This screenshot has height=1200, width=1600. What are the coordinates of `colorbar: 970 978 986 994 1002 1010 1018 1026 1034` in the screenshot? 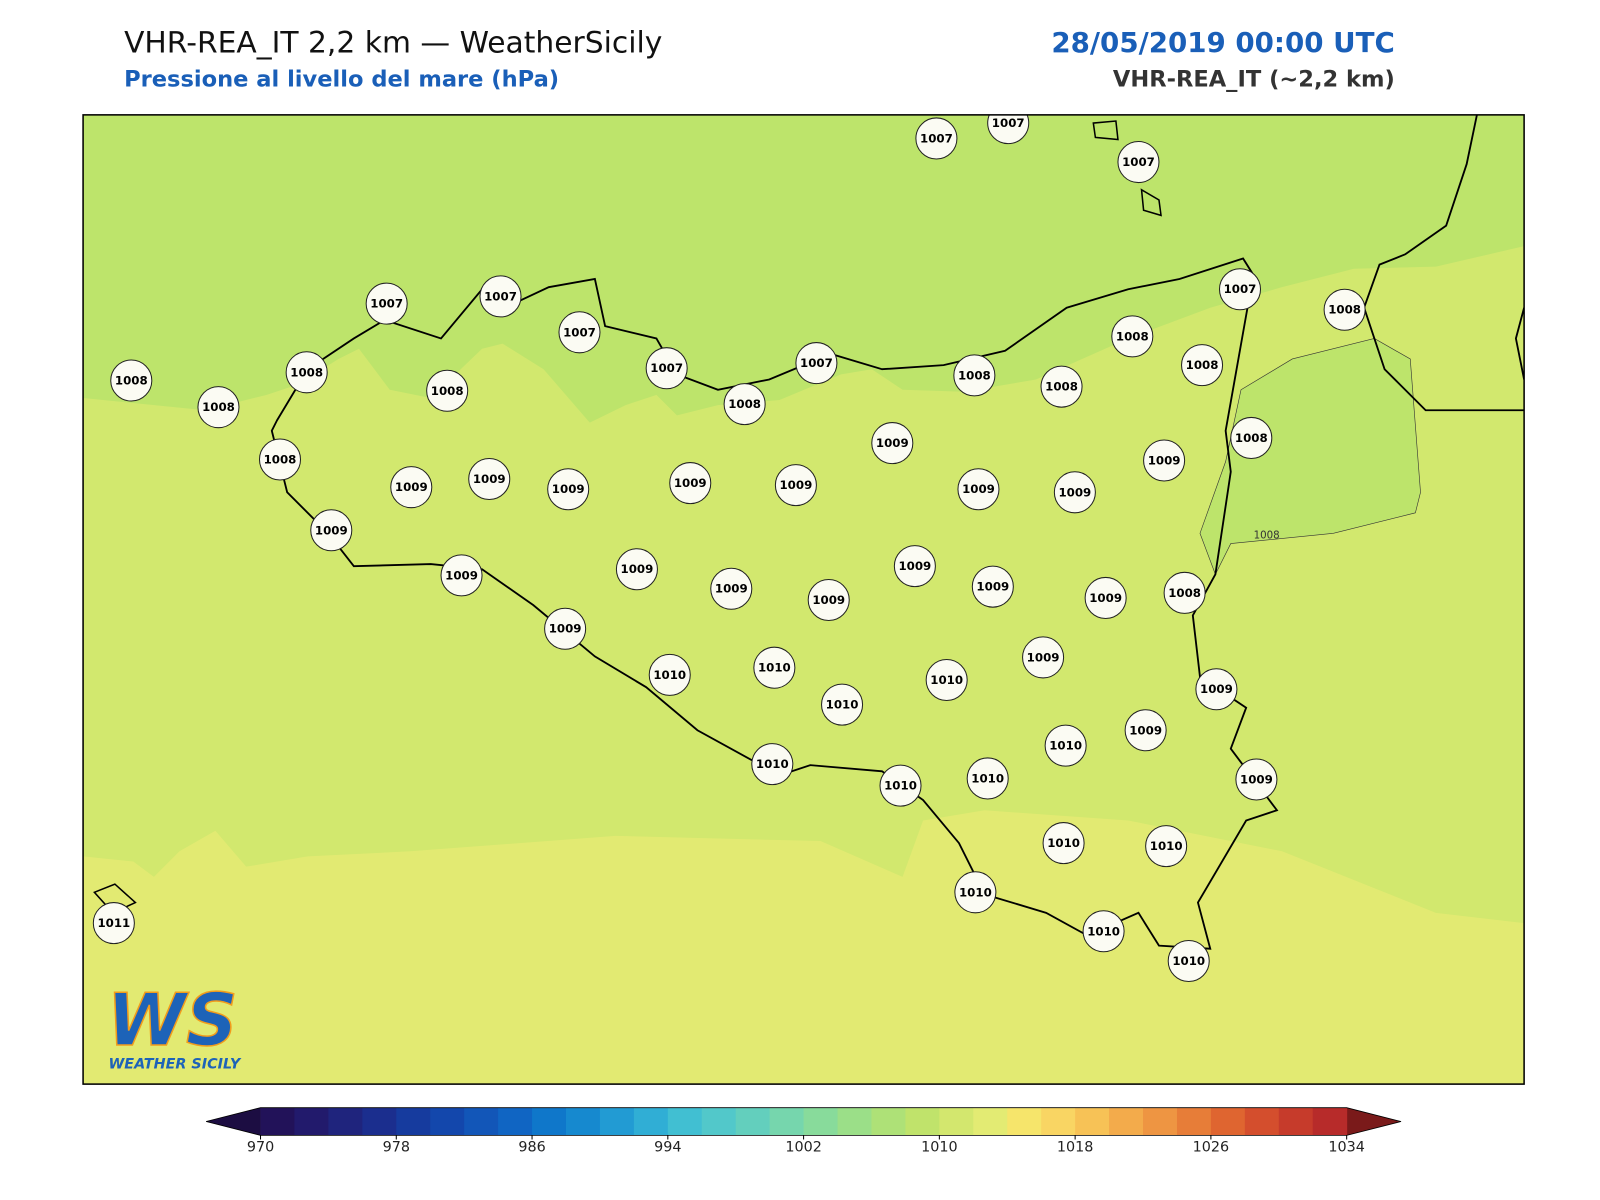 It's located at (804, 1131).